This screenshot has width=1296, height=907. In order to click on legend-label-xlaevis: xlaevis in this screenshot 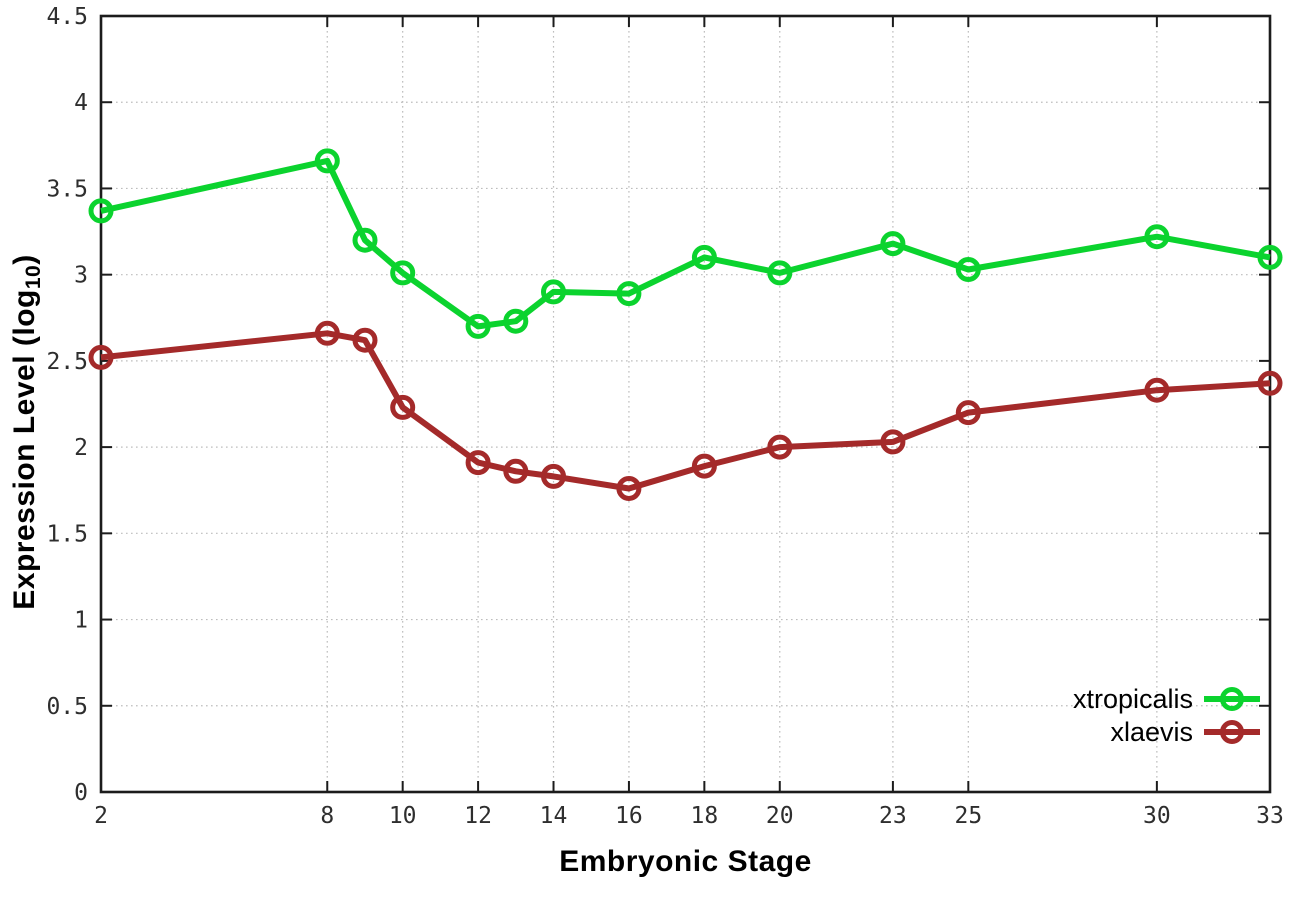, I will do `click(1151, 732)`.